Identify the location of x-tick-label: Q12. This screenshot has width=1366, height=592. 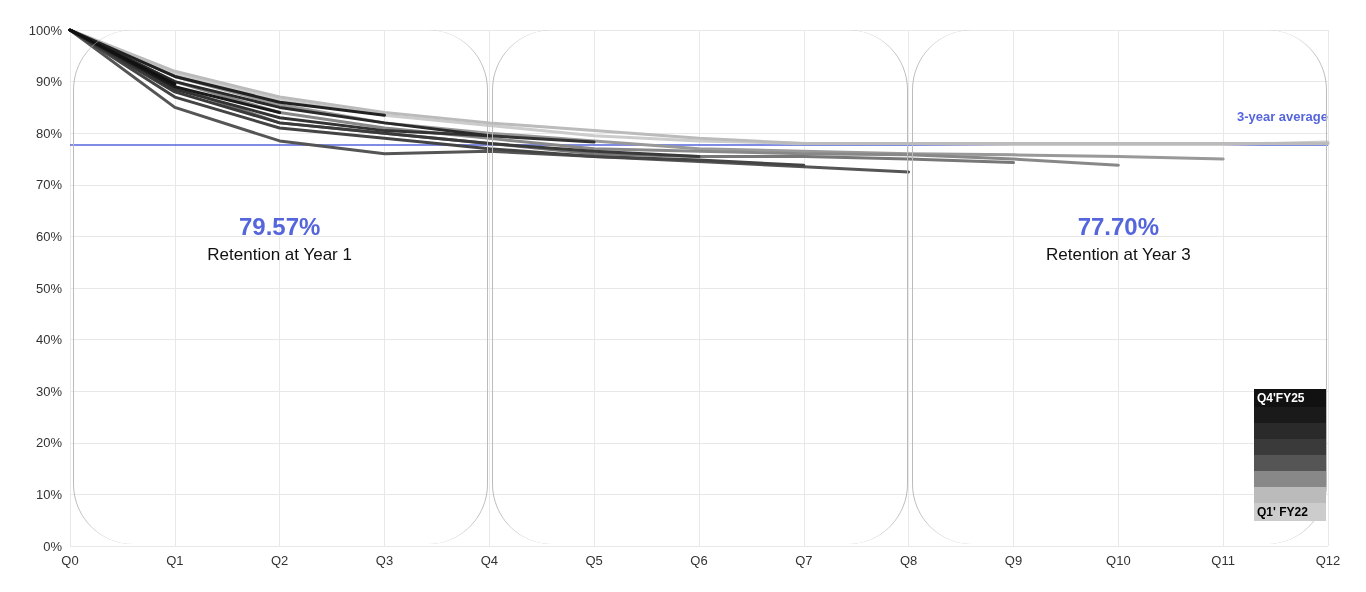
(1328, 560).